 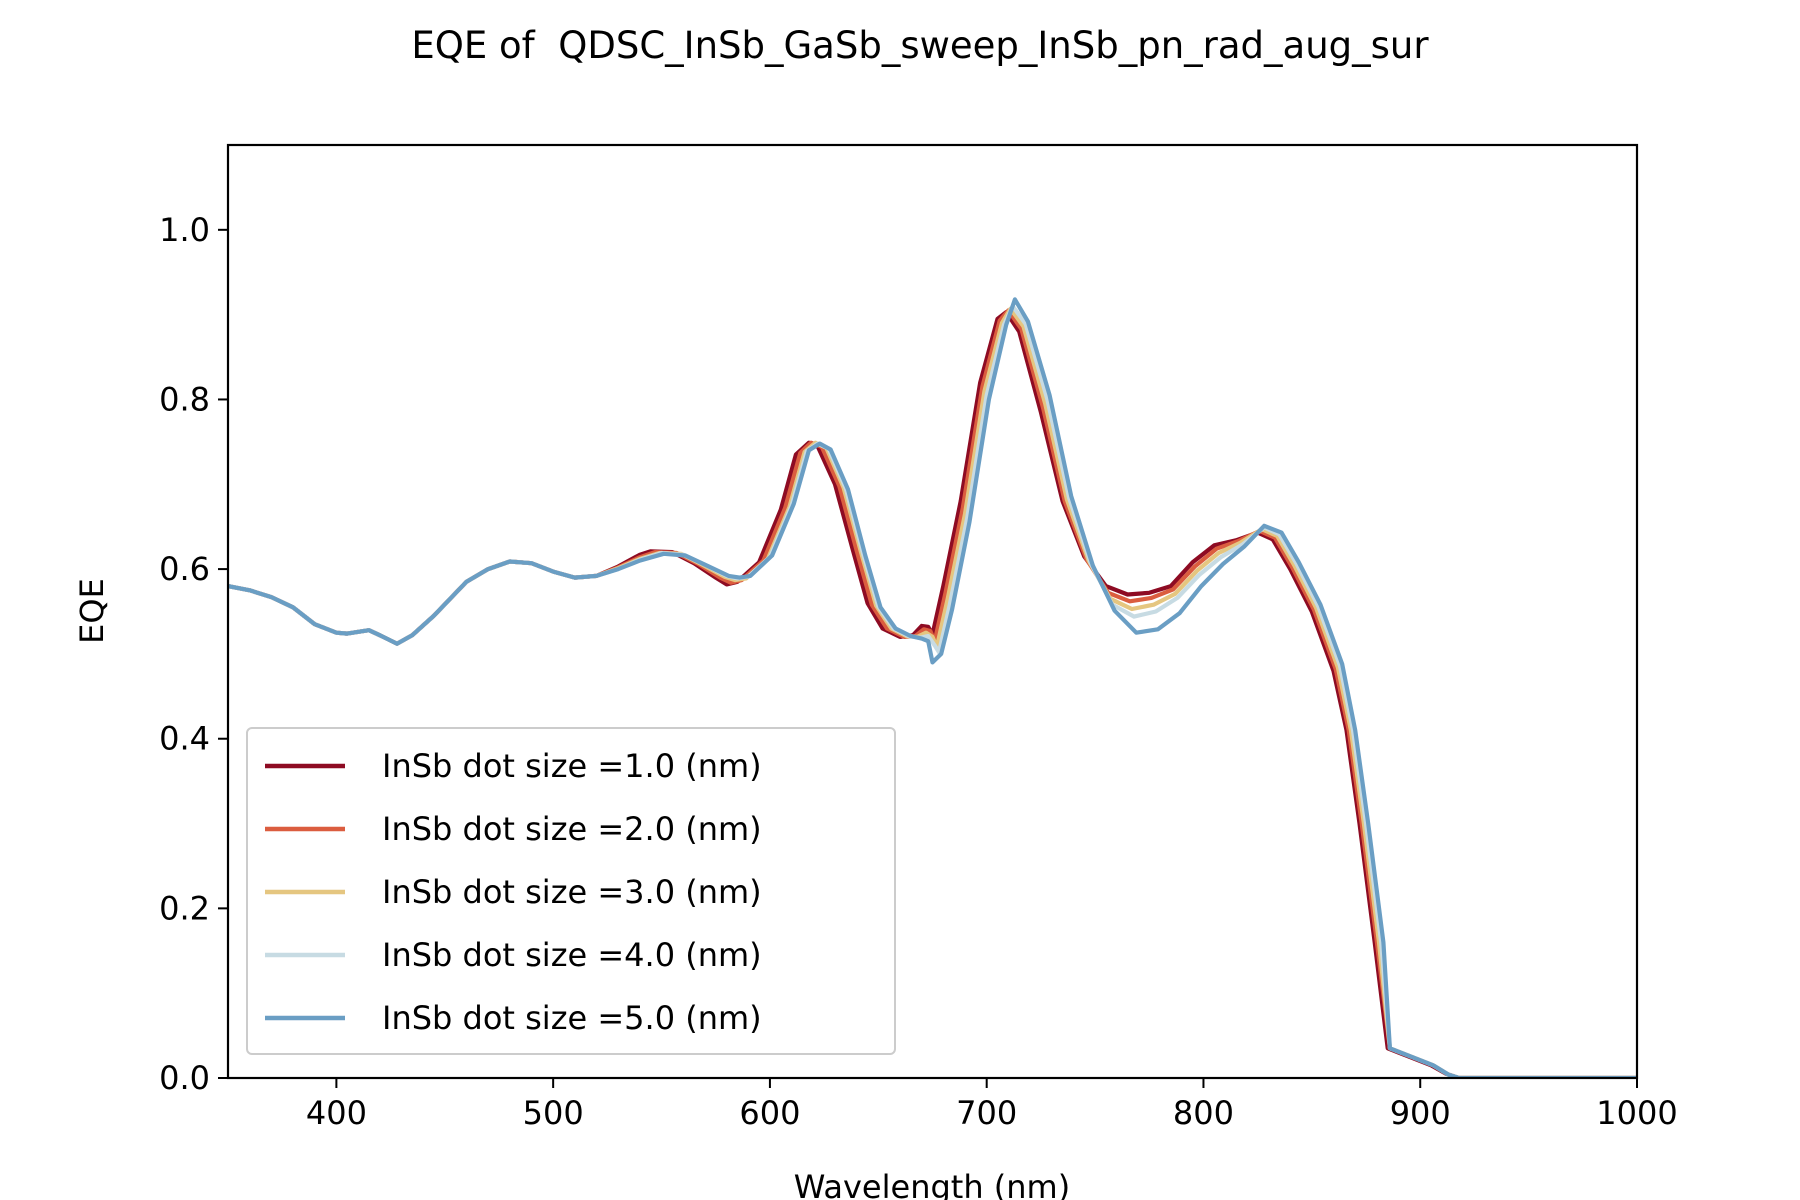 What do you see at coordinates (184, 569) in the screenshot?
I see `y-tick-label: 0.6` at bounding box center [184, 569].